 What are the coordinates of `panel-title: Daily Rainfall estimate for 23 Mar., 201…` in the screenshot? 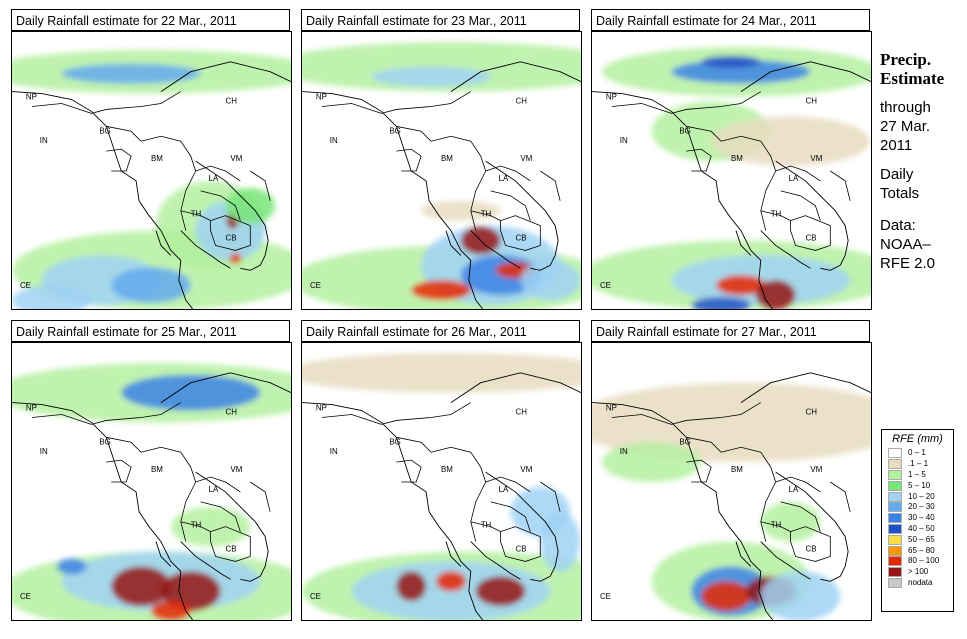 It's located at (440, 20).